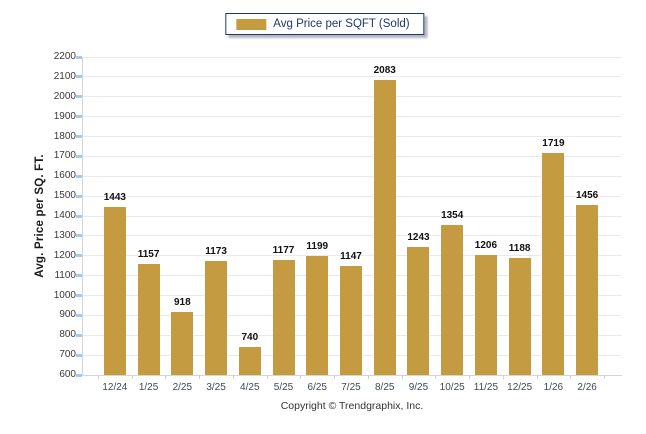 The width and height of the screenshot is (646, 434). Describe the element at coordinates (553, 387) in the screenshot. I see `x-tick-label: 1/26` at that location.